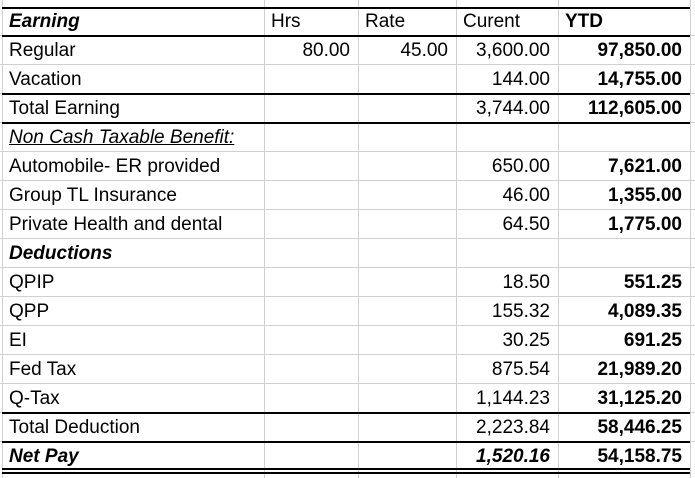 The width and height of the screenshot is (695, 478). I want to click on ytd-cell: 1,775.00, so click(645, 224).